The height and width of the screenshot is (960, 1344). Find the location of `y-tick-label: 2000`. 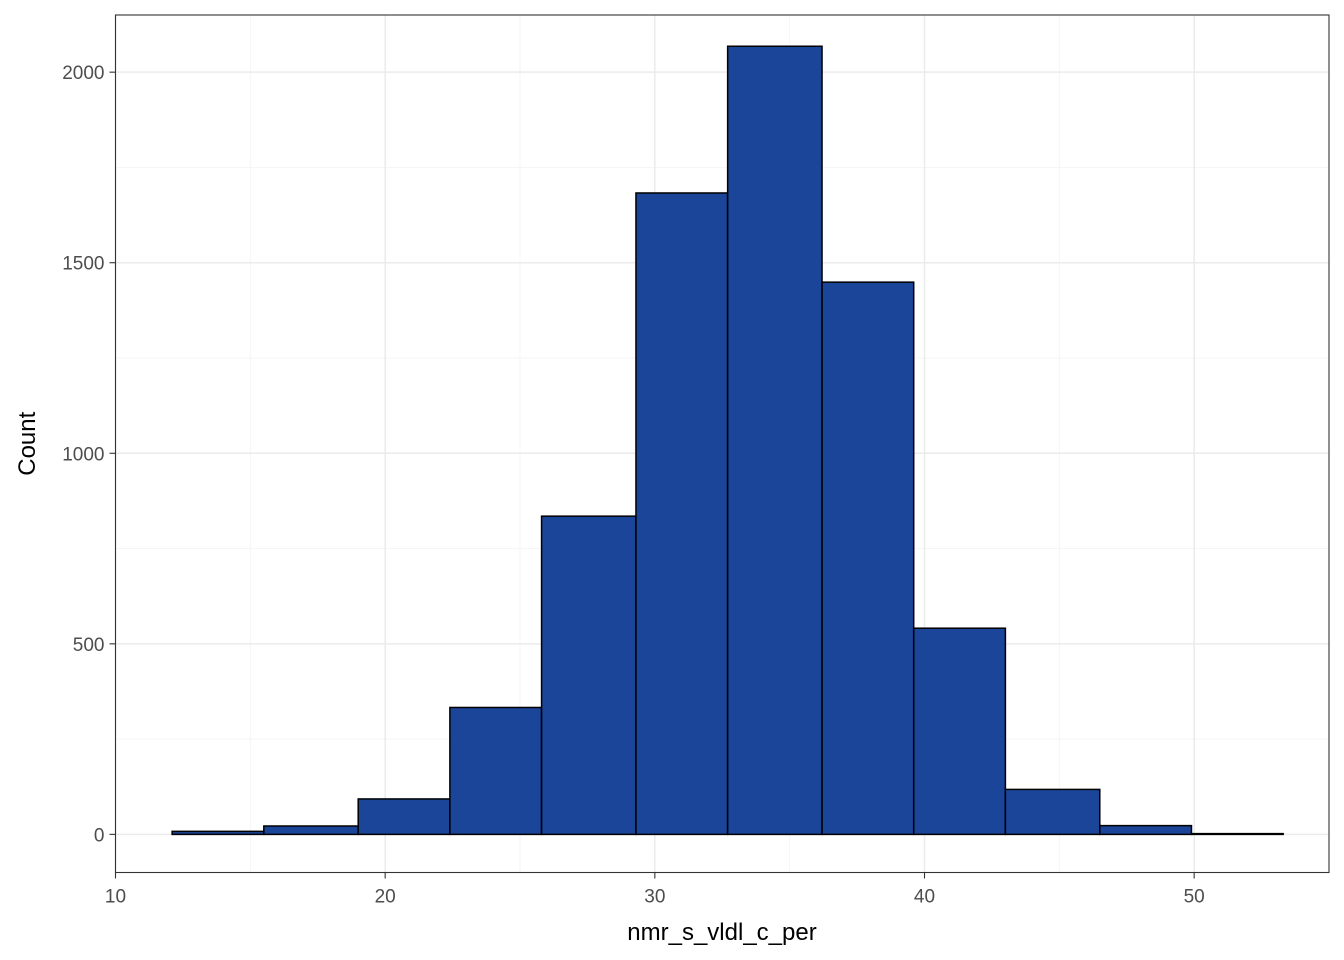

y-tick-label: 2000 is located at coordinates (83, 73).